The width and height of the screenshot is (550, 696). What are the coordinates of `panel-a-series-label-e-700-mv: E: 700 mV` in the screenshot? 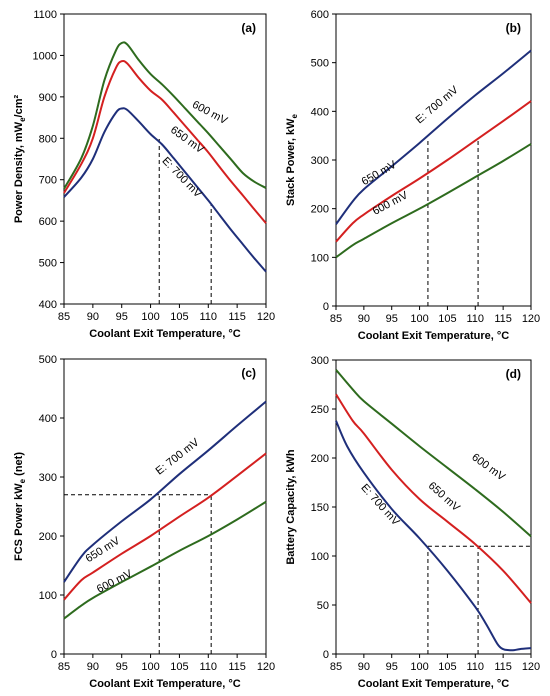 It's located at (181, 178).